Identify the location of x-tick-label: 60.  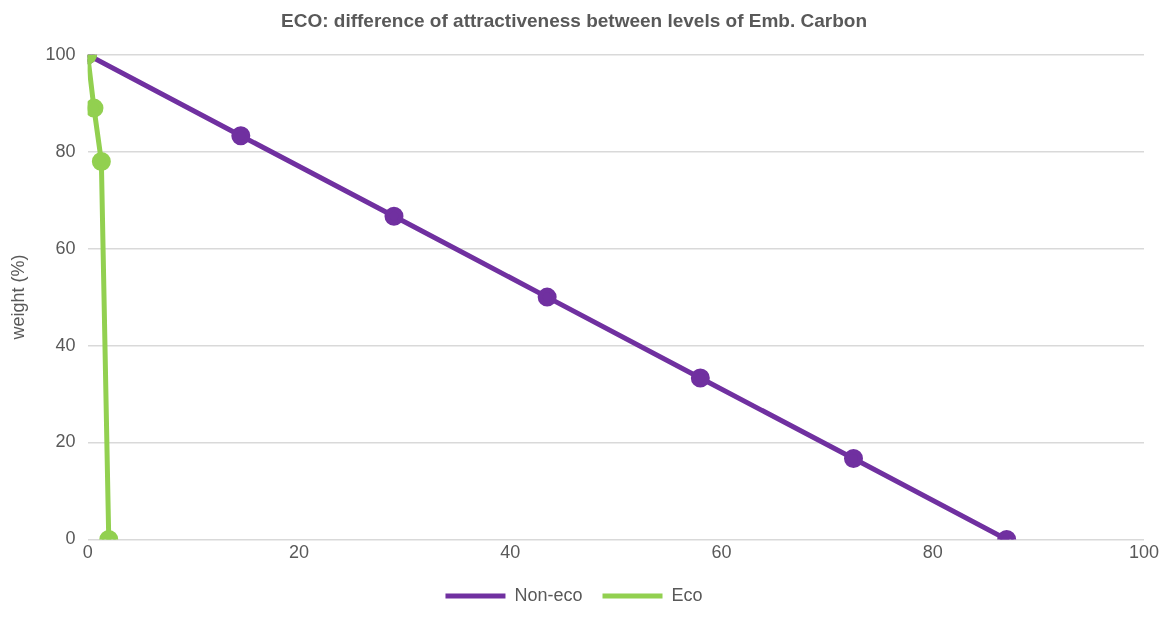
(721, 552).